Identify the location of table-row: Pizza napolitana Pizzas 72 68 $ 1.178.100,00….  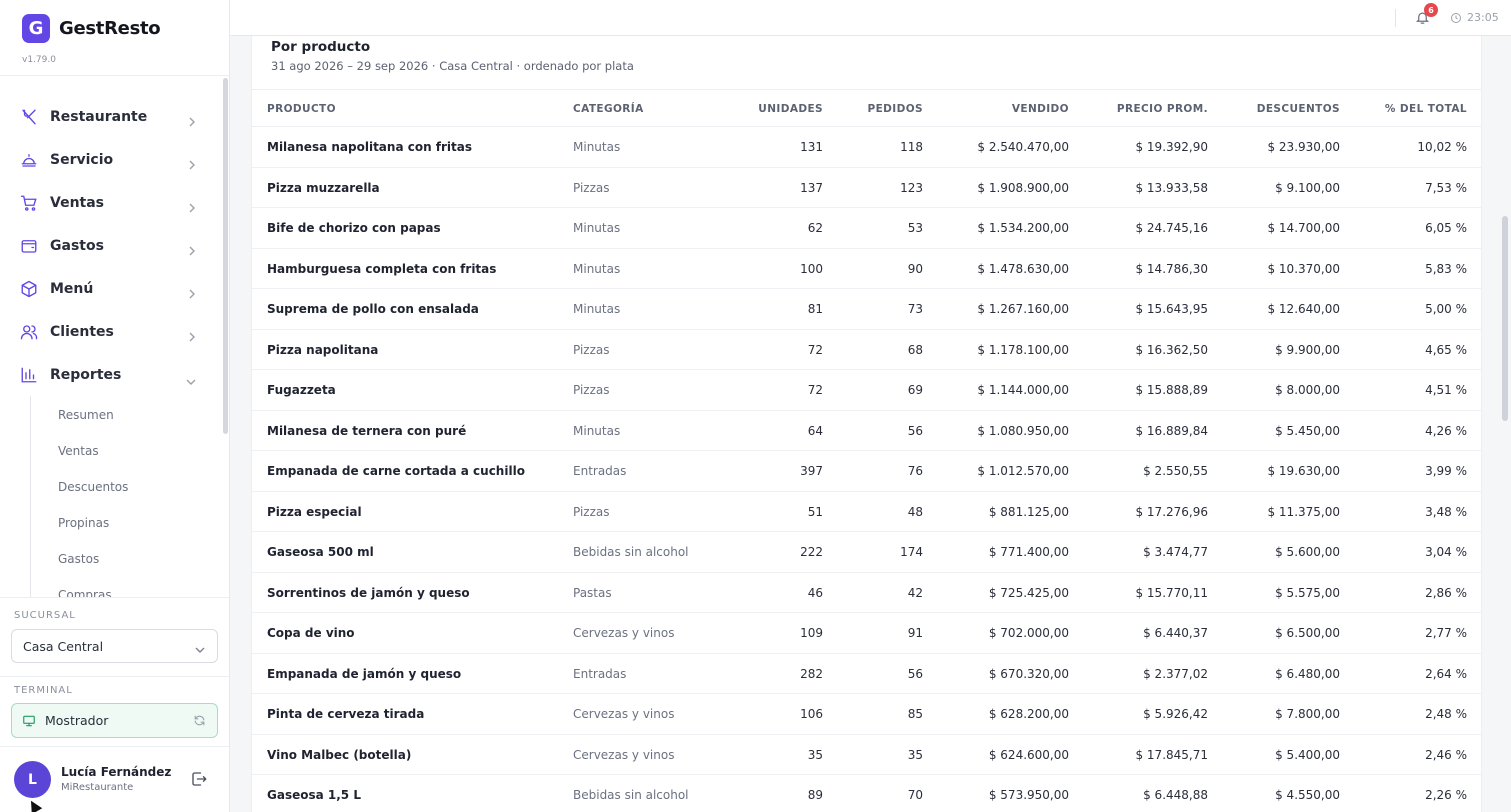
(866, 350).